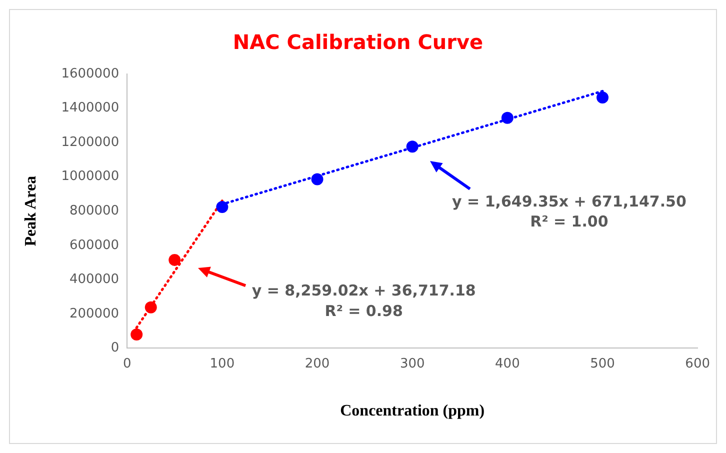 This screenshot has width=726, height=453. What do you see at coordinates (31, 211) in the screenshot?
I see `y-axis-title: Peak Area` at bounding box center [31, 211].